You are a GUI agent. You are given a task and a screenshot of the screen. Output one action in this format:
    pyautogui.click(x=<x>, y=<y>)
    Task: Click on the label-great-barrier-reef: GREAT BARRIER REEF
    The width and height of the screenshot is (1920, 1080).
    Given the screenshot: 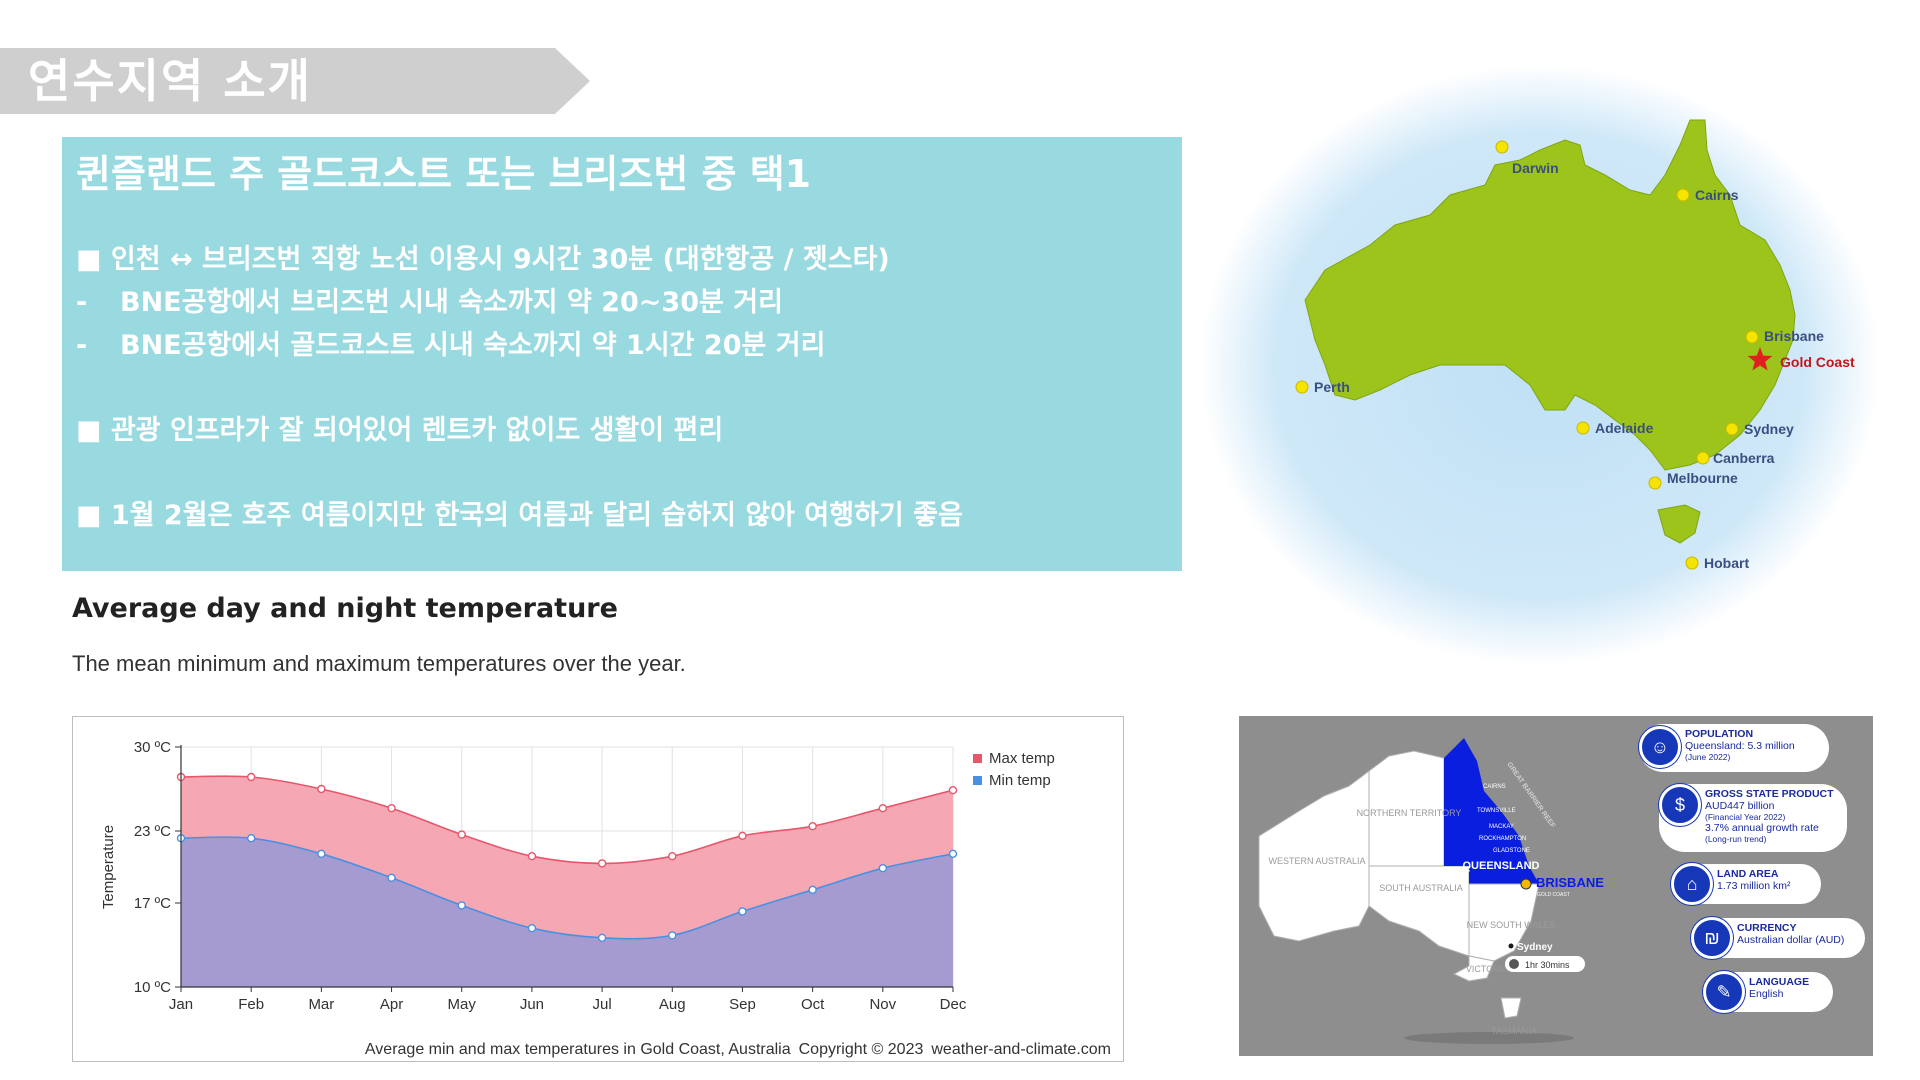 What is the action you would take?
    pyautogui.click(x=1530, y=795)
    